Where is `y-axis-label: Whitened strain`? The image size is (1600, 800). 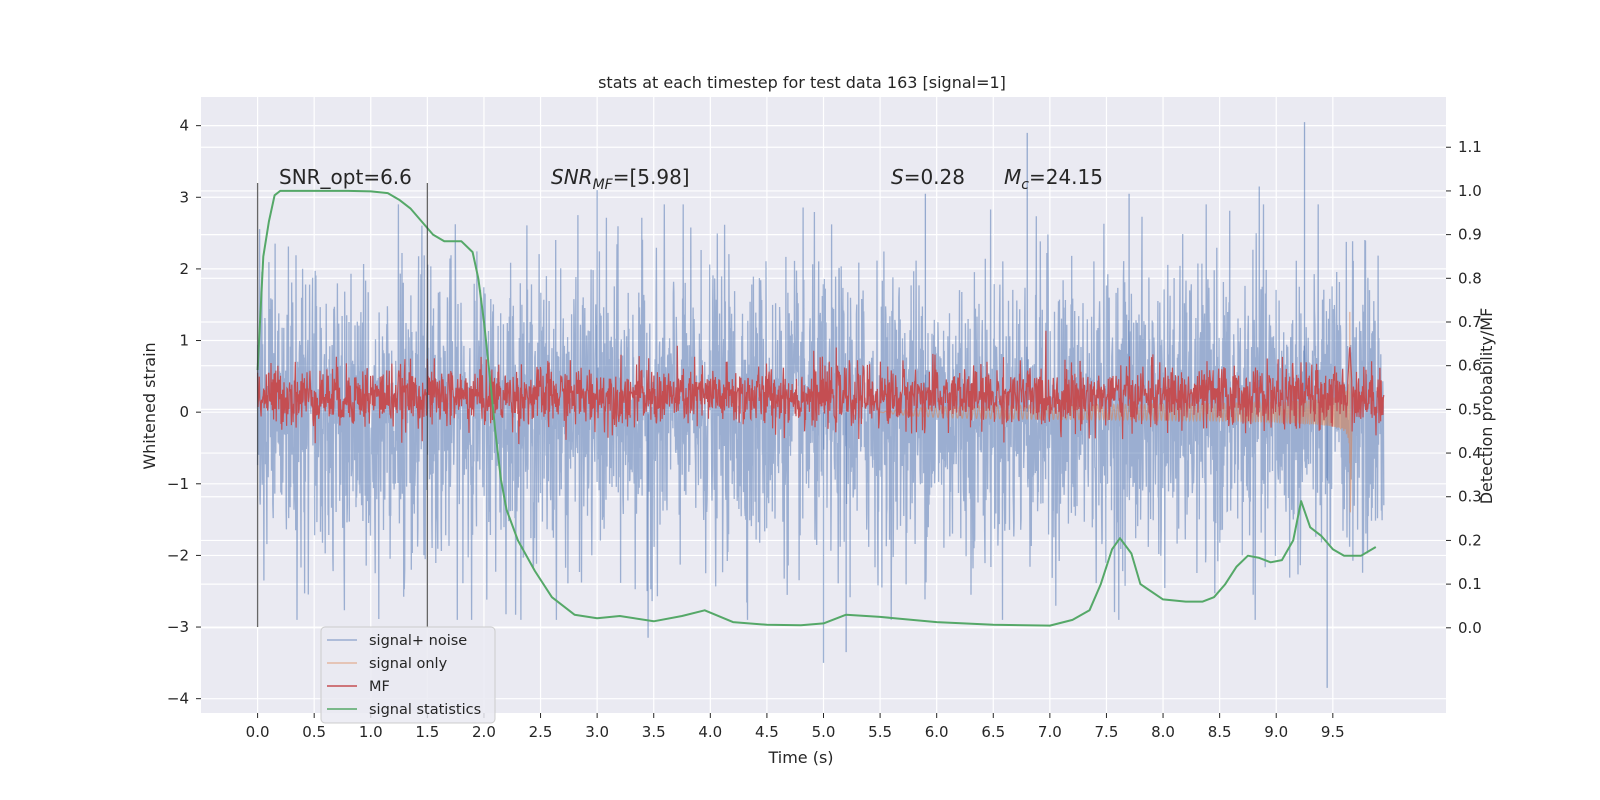 y-axis-label: Whitened strain is located at coordinates (149, 405).